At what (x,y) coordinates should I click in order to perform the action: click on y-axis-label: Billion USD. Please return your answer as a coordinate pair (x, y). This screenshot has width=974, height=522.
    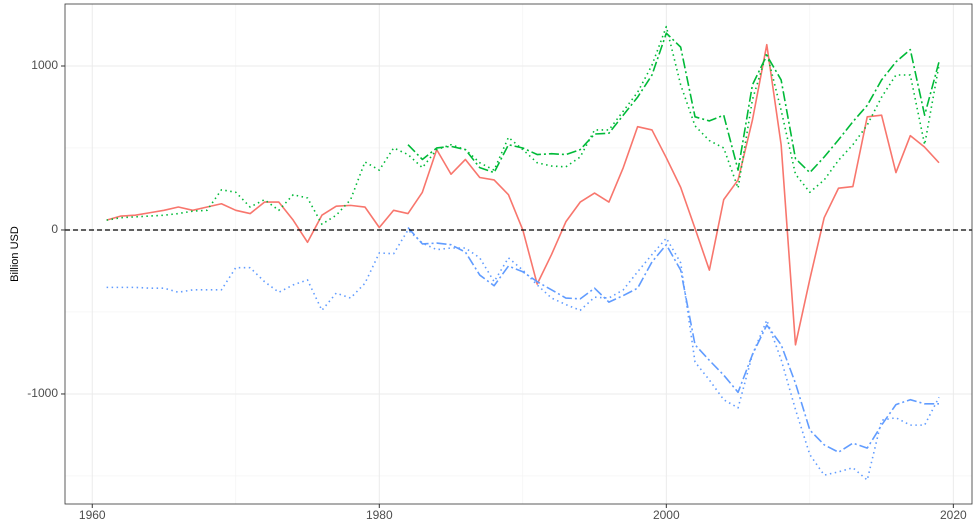
    Looking at the image, I should click on (15, 254).